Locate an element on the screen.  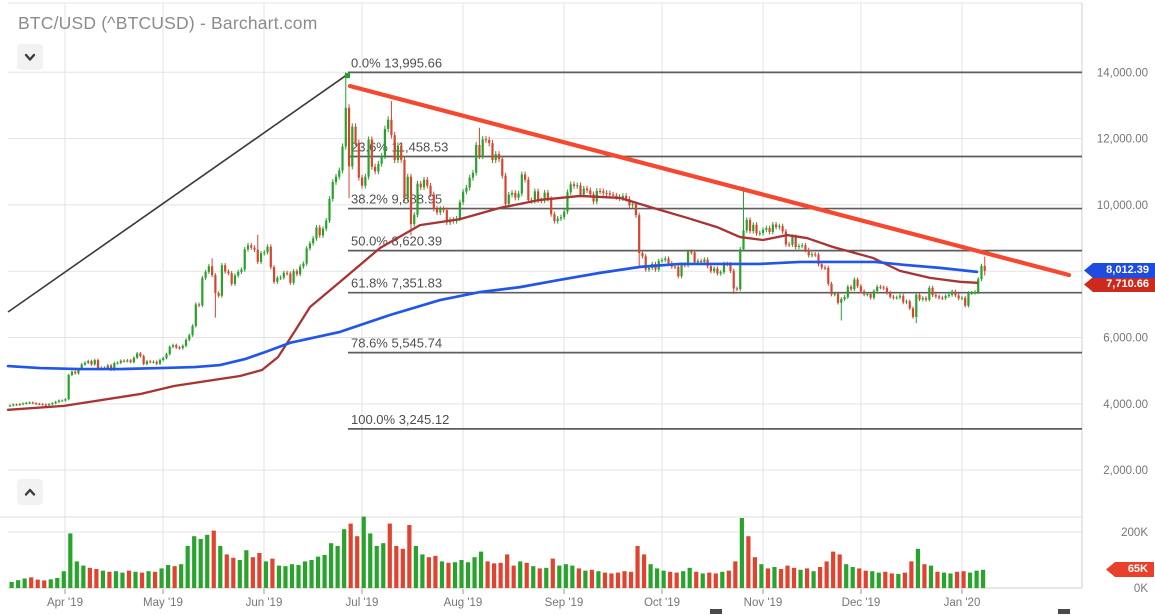
collapse-volume-pane-button is located at coordinates (30, 492).